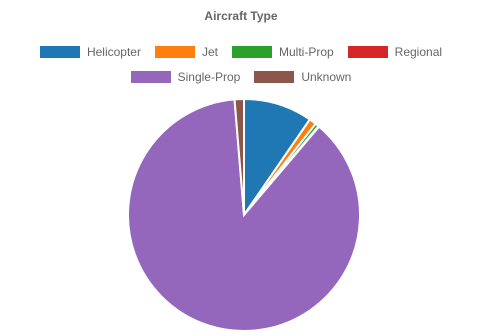 Image resolution: width=482 pixels, height=336 pixels. Describe the element at coordinates (174, 52) in the screenshot. I see `legend-swatch-jet` at that location.